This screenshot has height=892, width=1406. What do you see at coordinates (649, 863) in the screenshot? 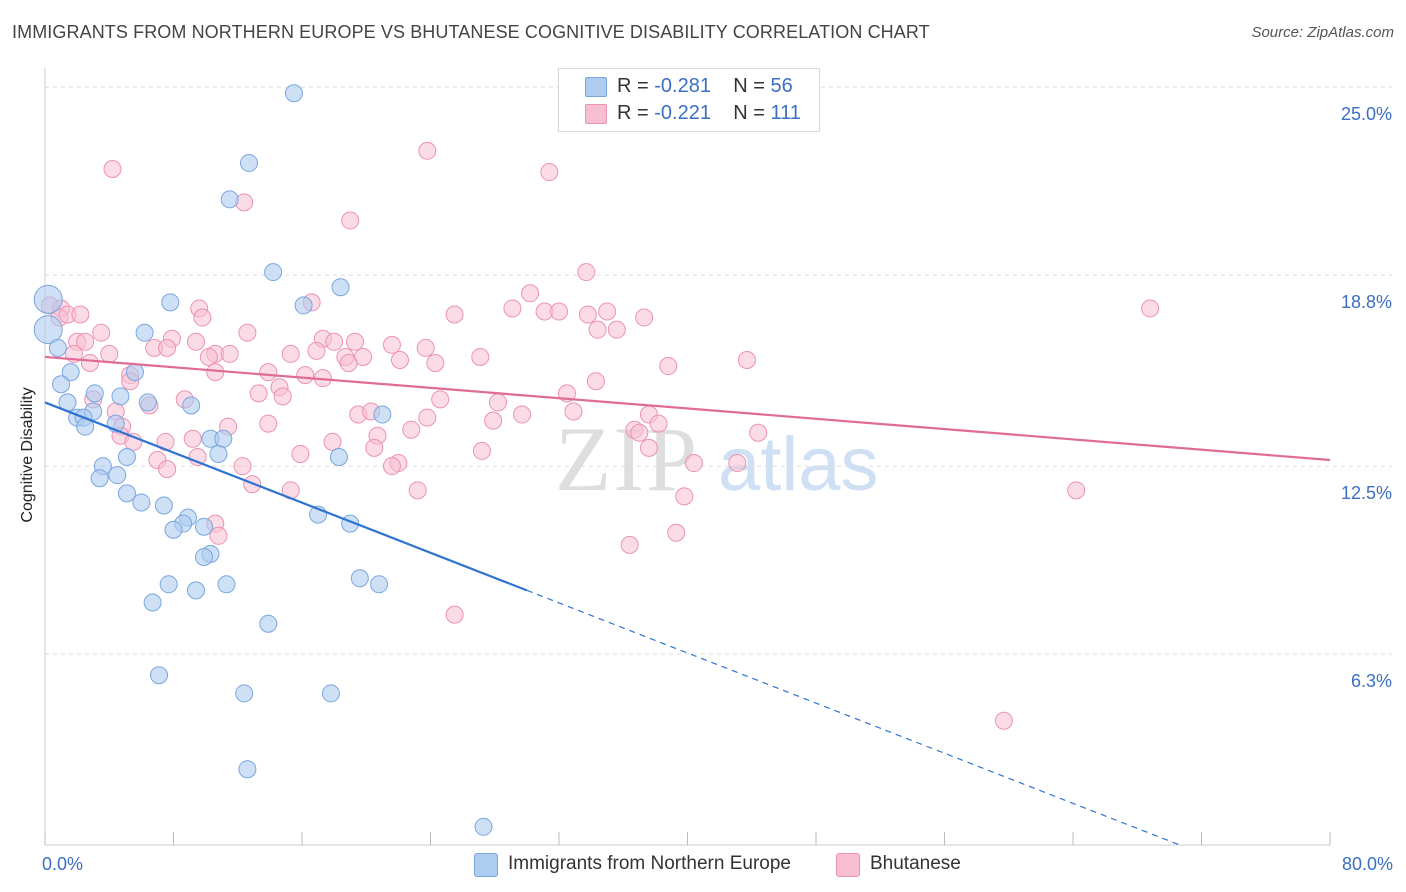
I see `legend-label-northern-europe: Immigrants from Northern Europe` at bounding box center [649, 863].